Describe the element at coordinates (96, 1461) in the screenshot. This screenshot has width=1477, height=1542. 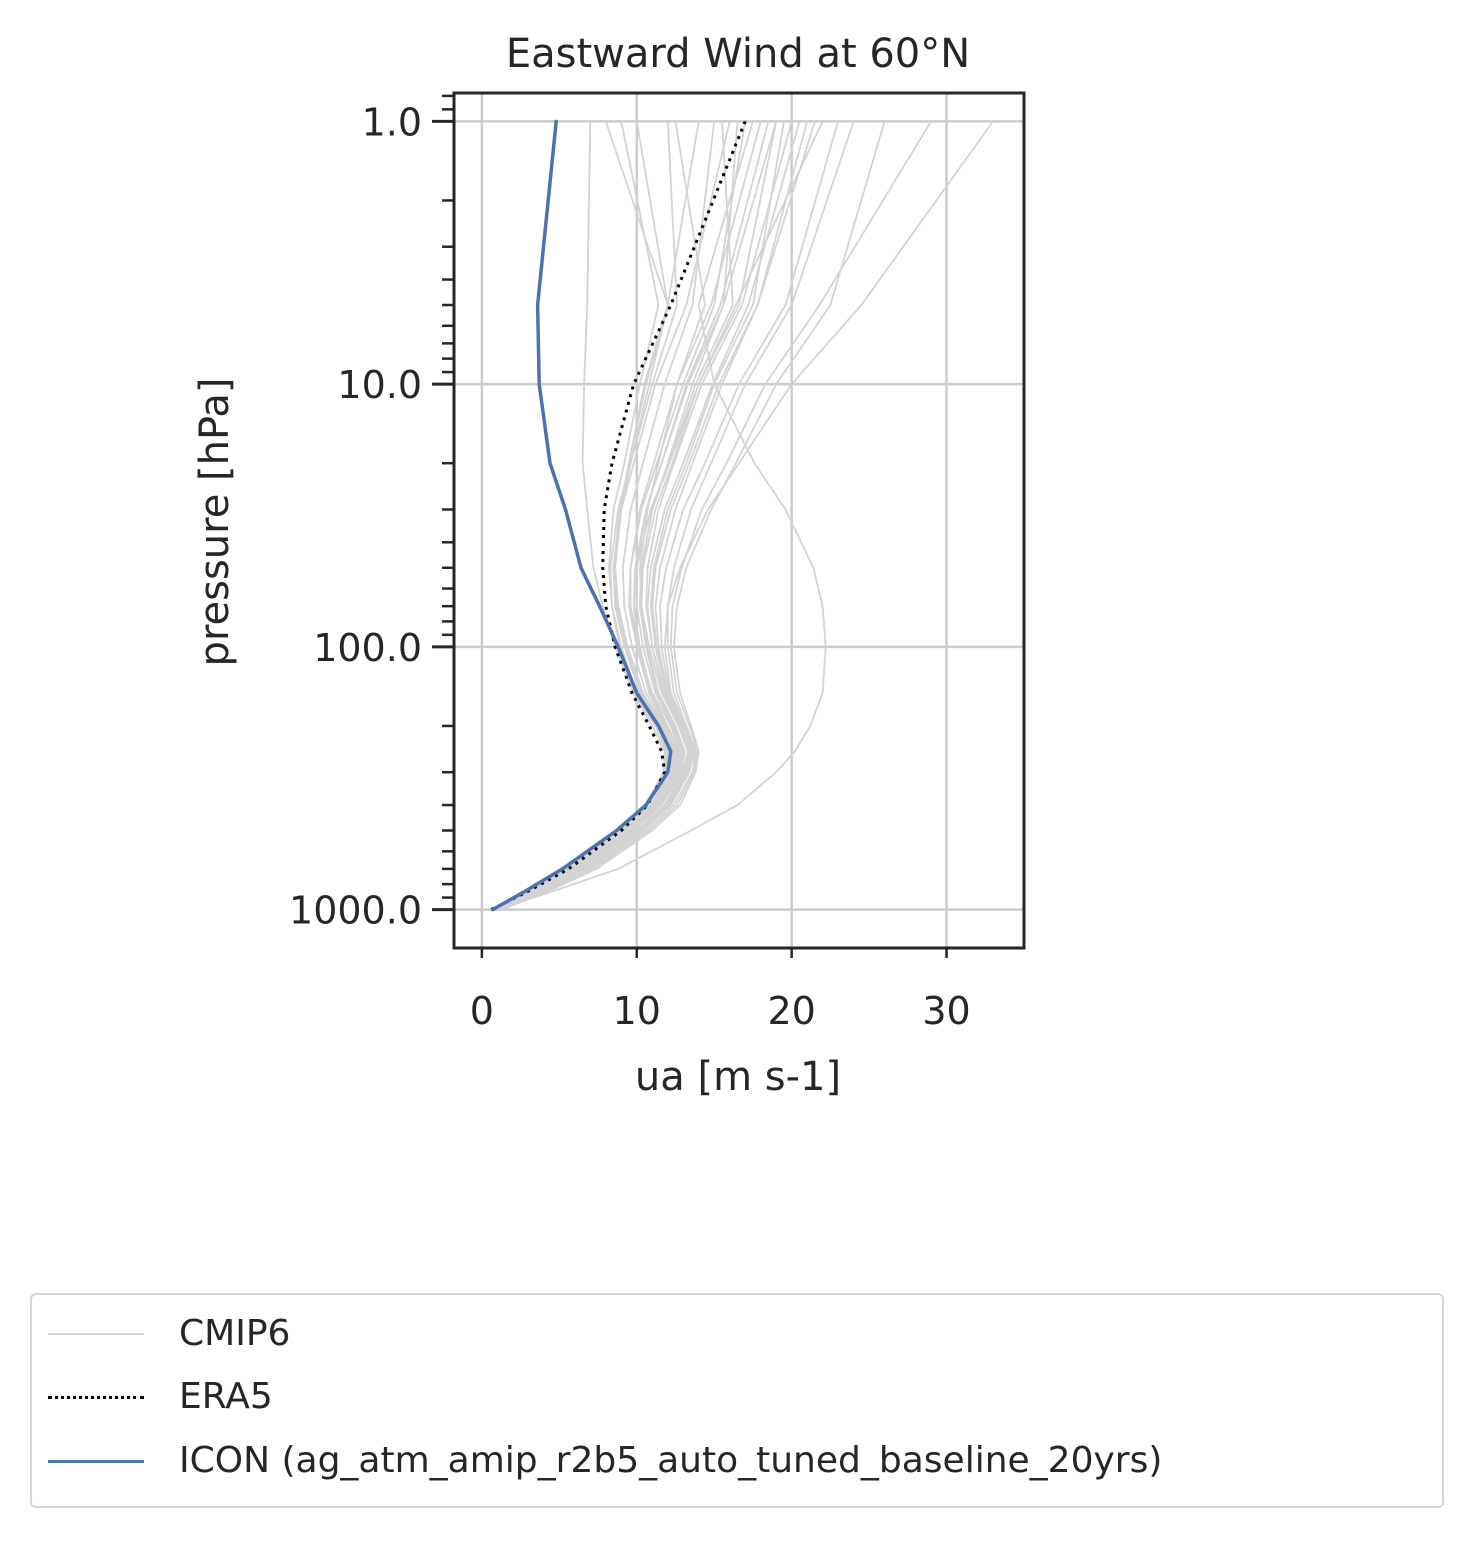
I see `legend-swatch-icon` at that location.